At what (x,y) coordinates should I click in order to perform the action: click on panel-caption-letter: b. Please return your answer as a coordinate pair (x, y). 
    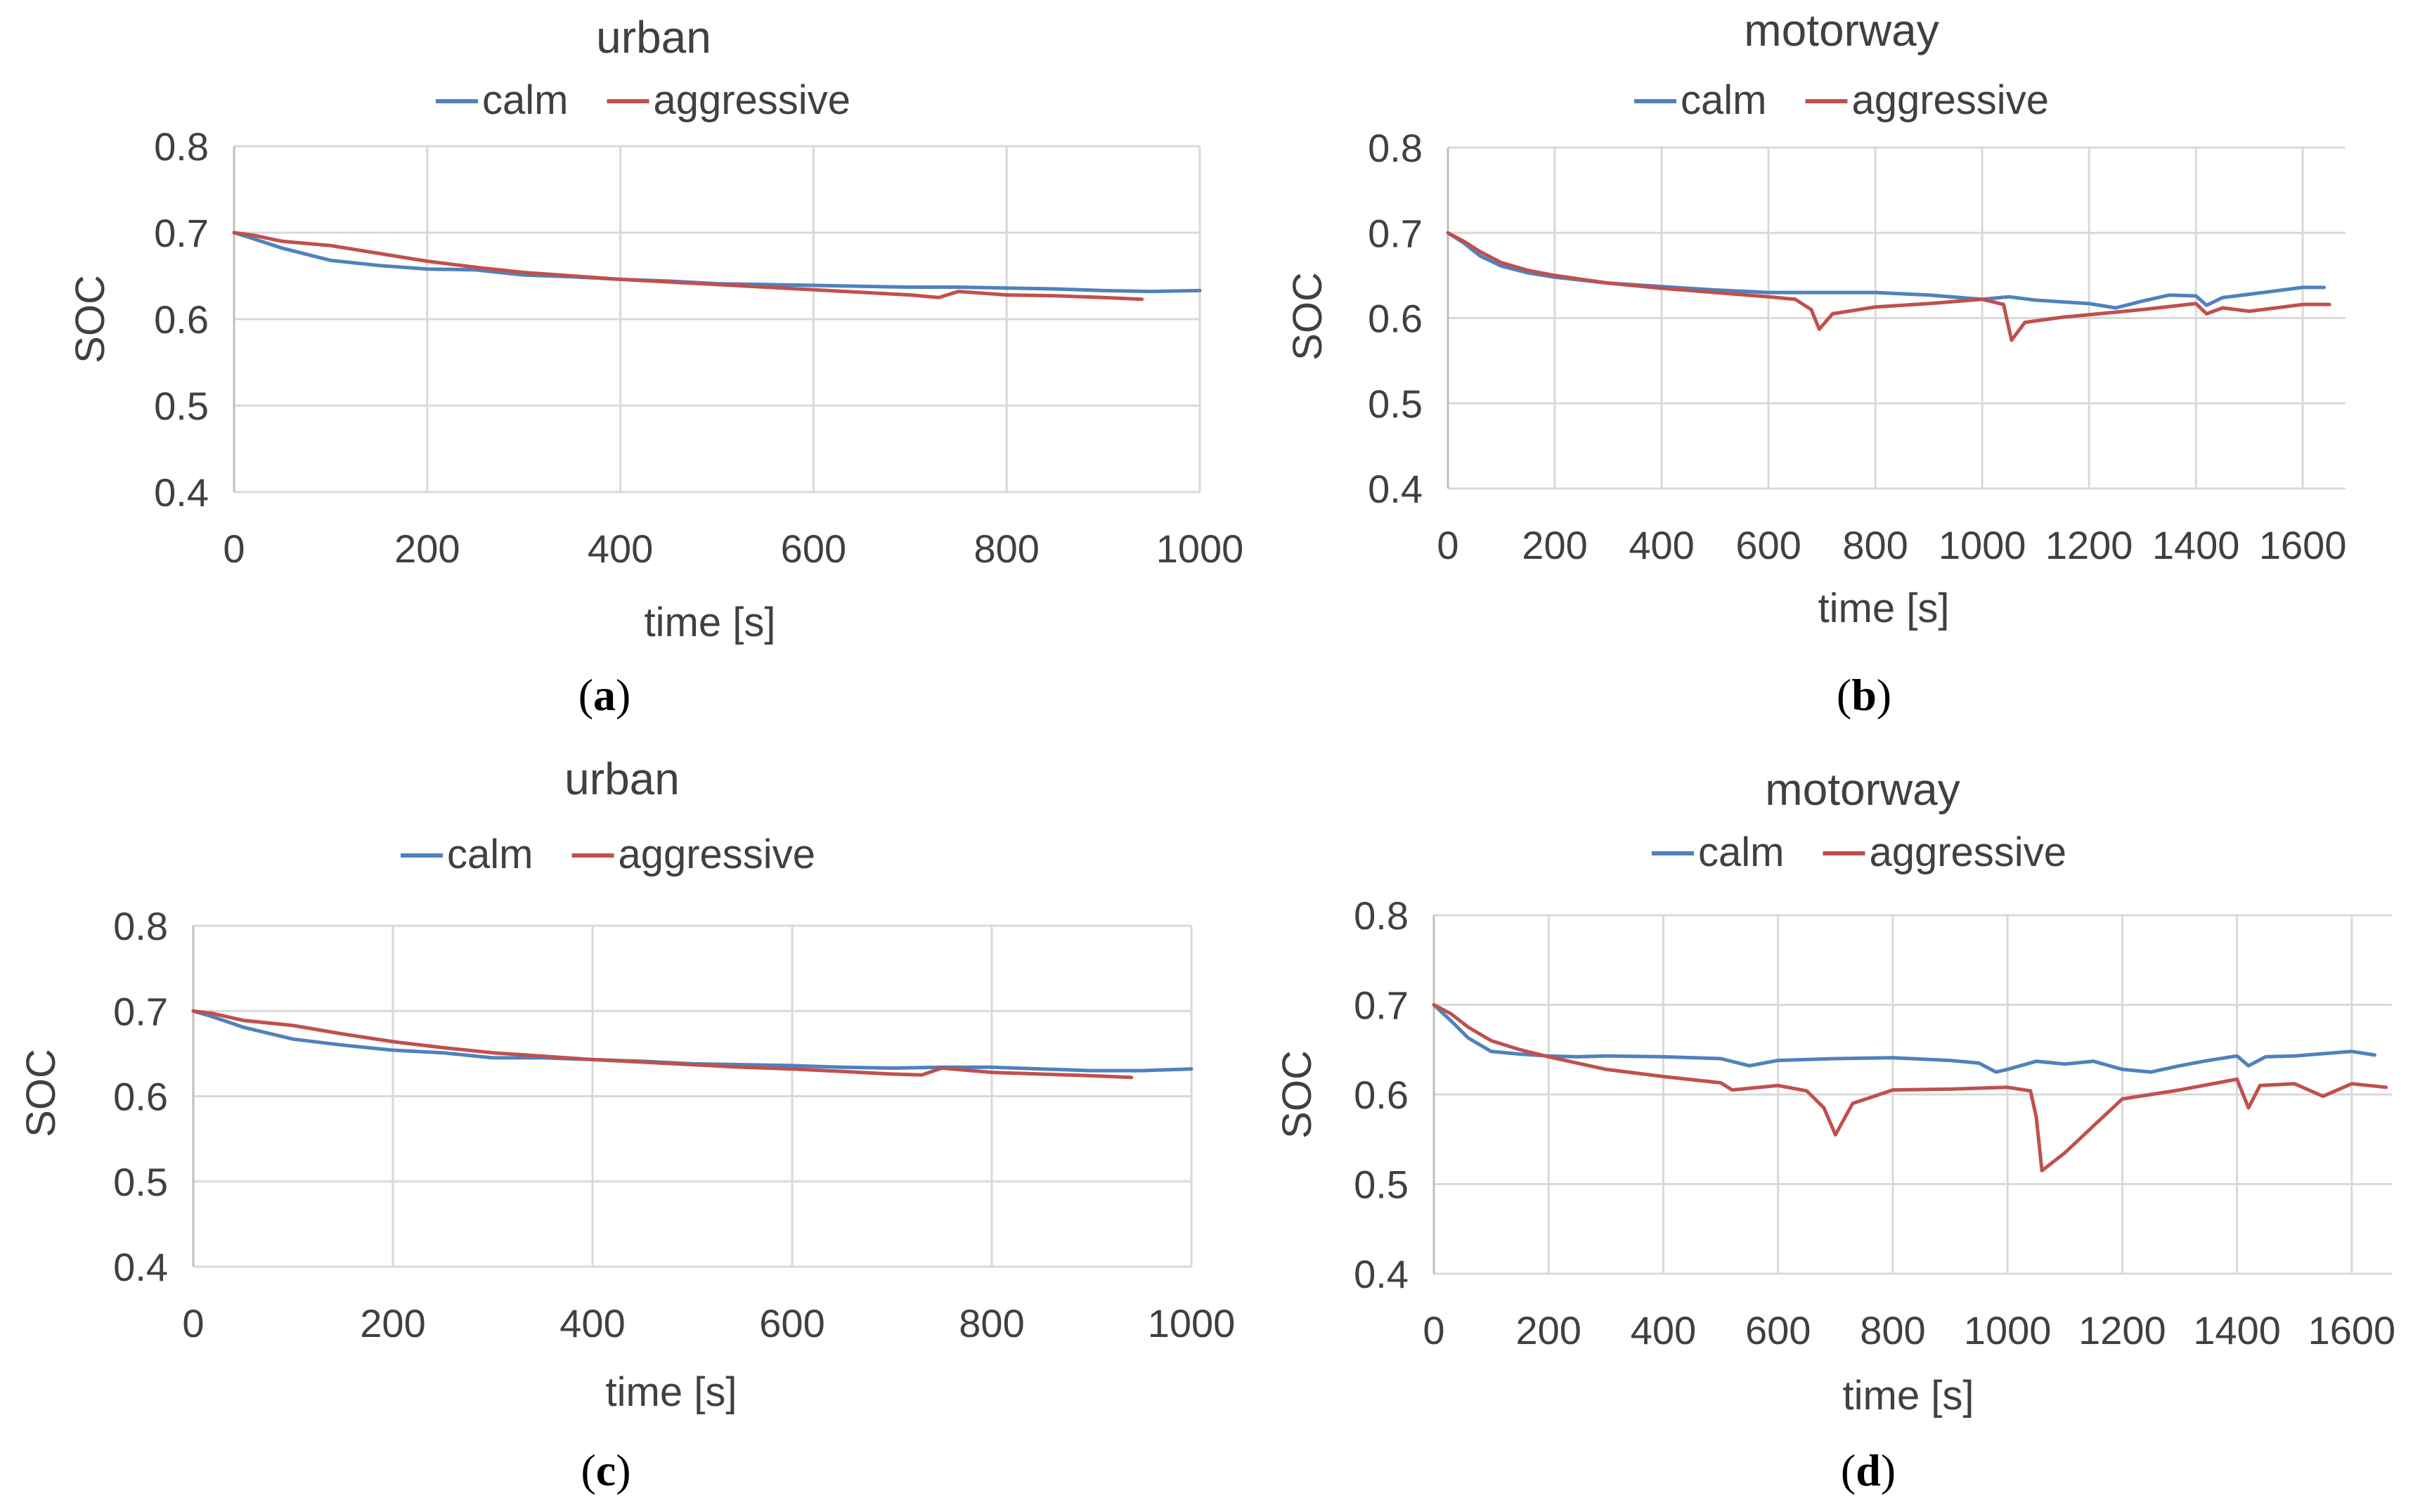
    Looking at the image, I should click on (1864, 695).